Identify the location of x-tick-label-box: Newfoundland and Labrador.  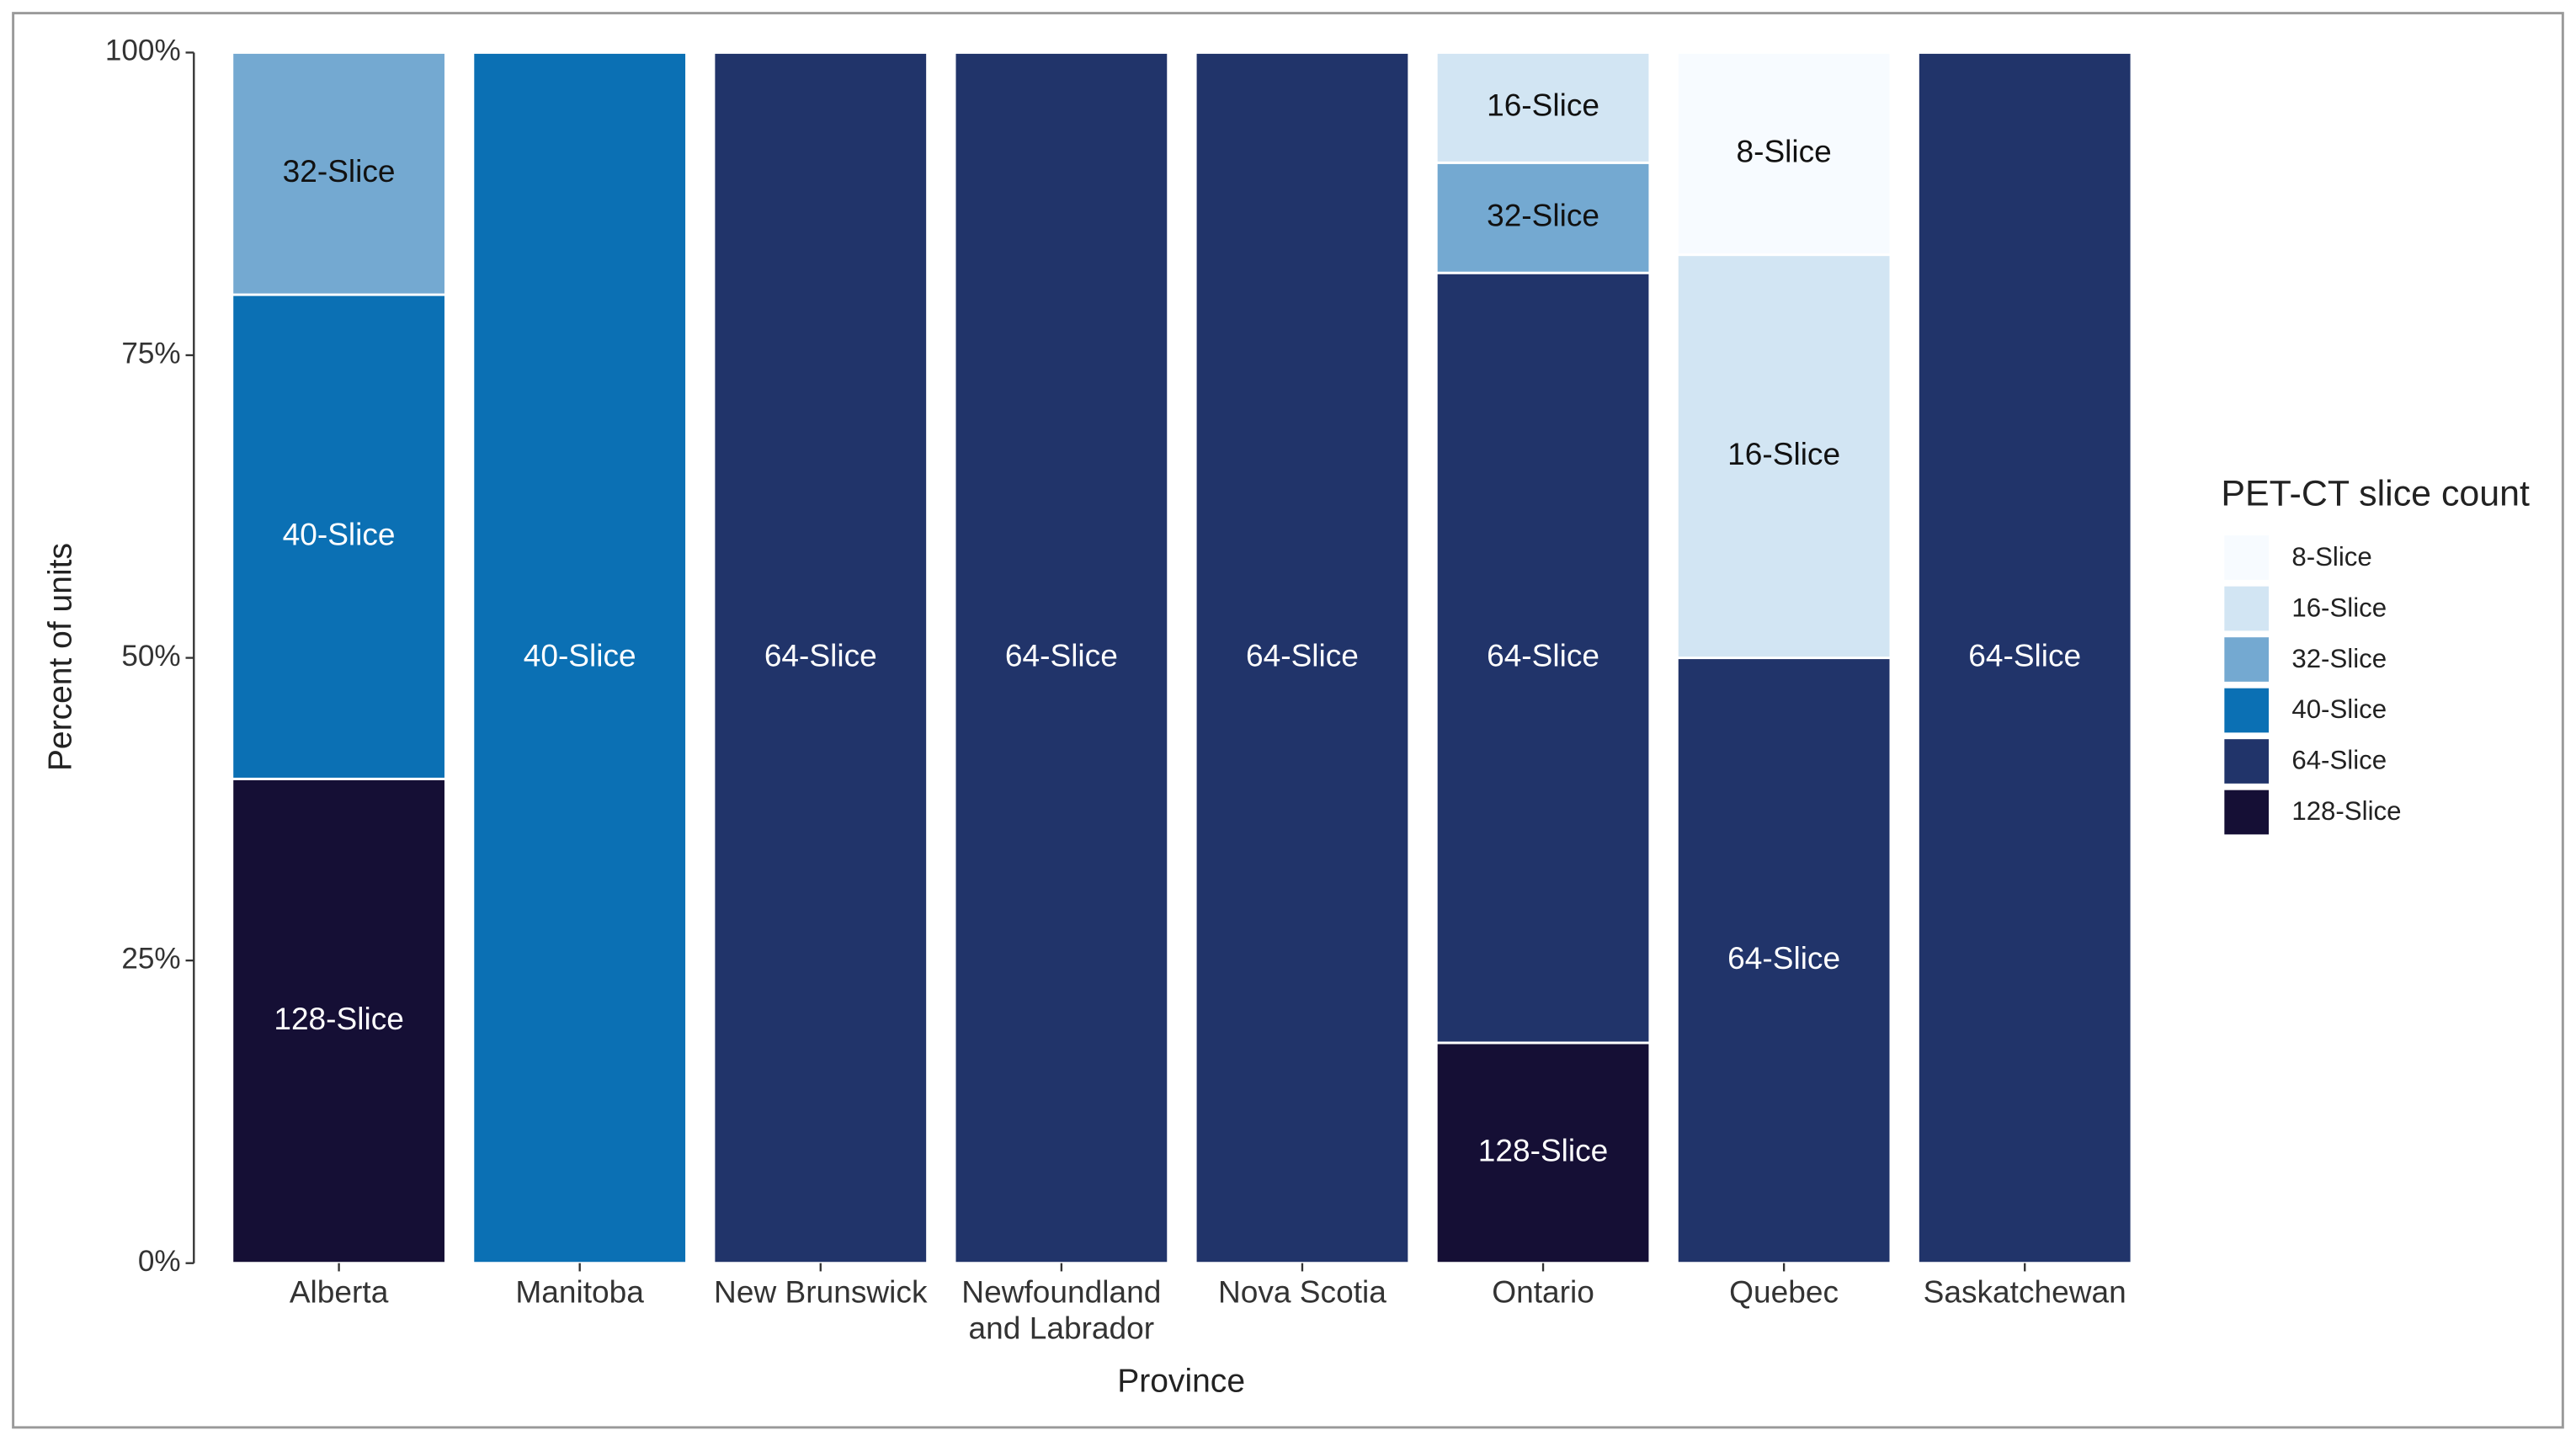
(1061, 1312).